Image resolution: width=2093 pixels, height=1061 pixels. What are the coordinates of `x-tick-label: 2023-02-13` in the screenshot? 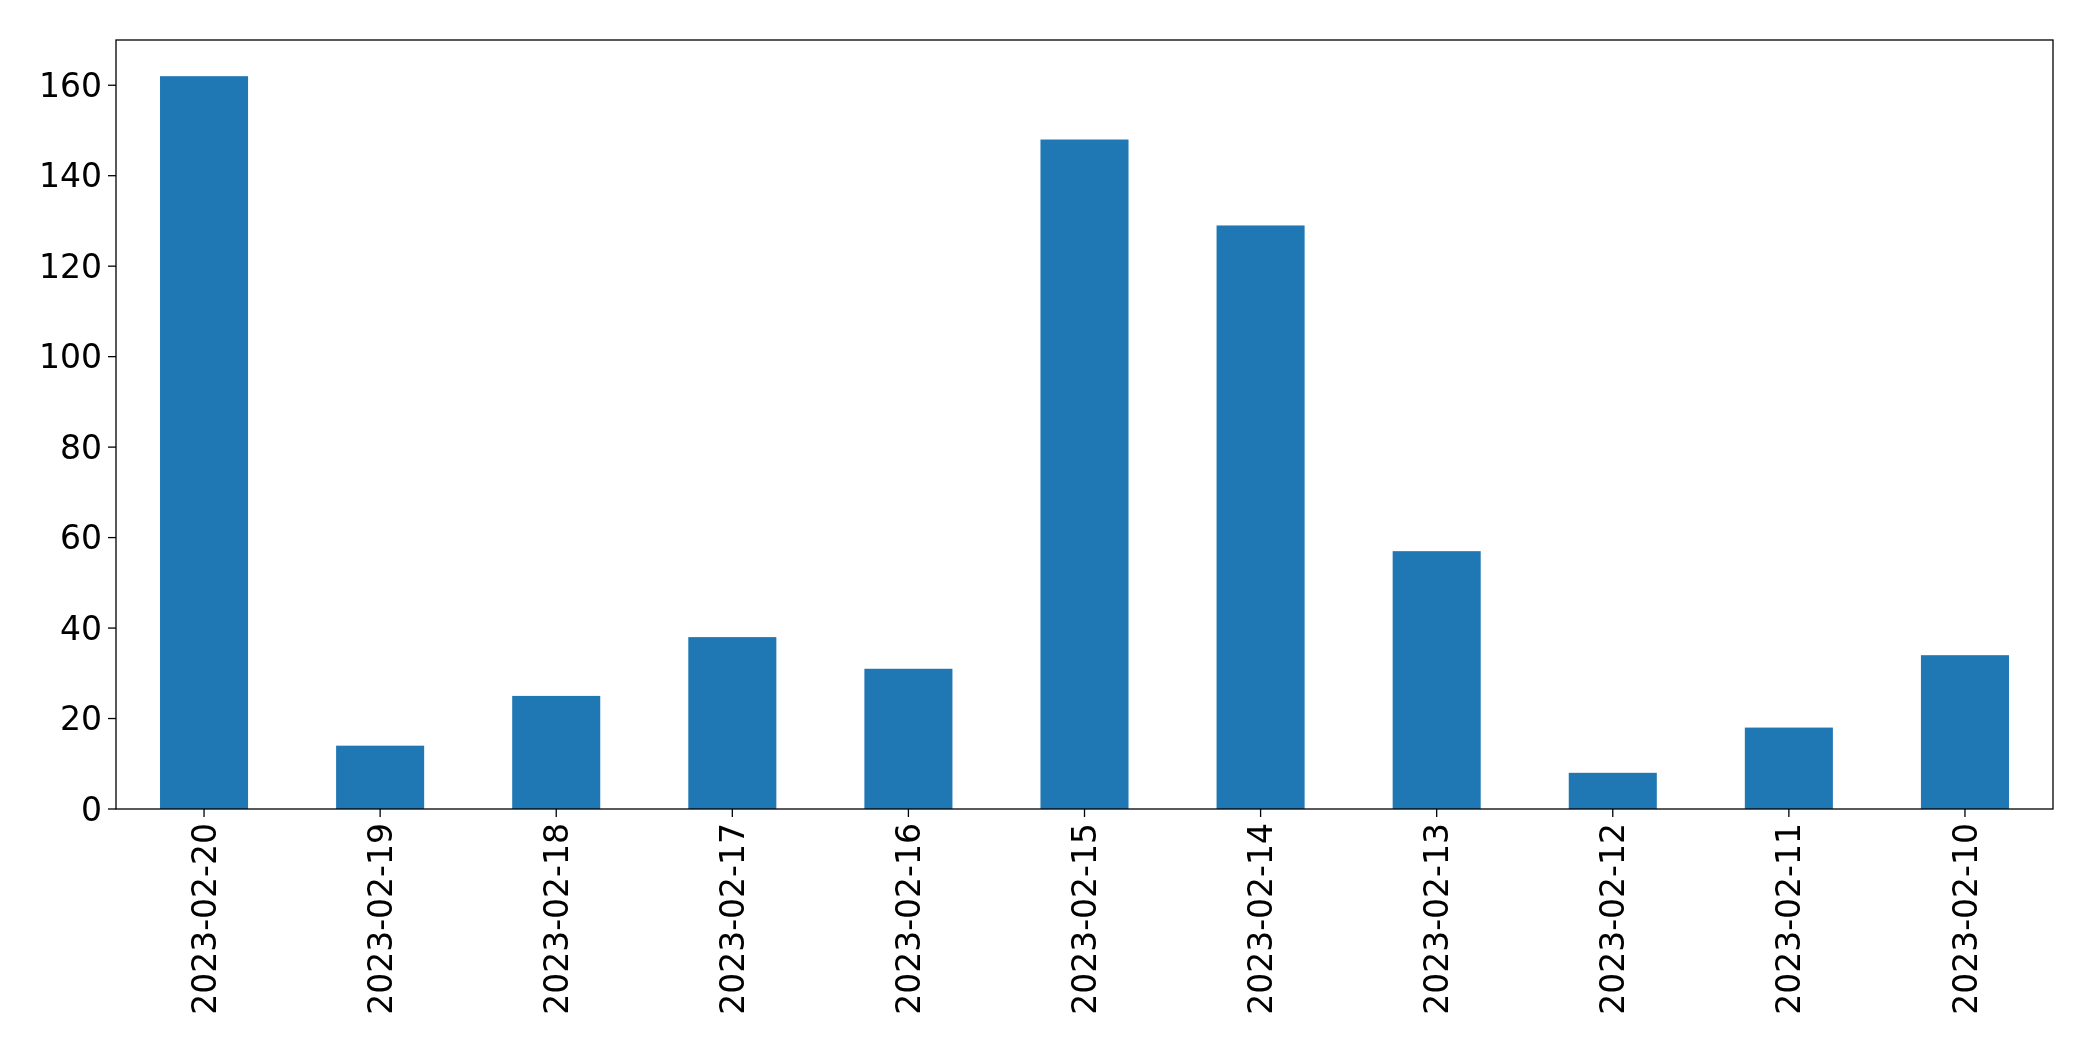 It's located at (1437, 919).